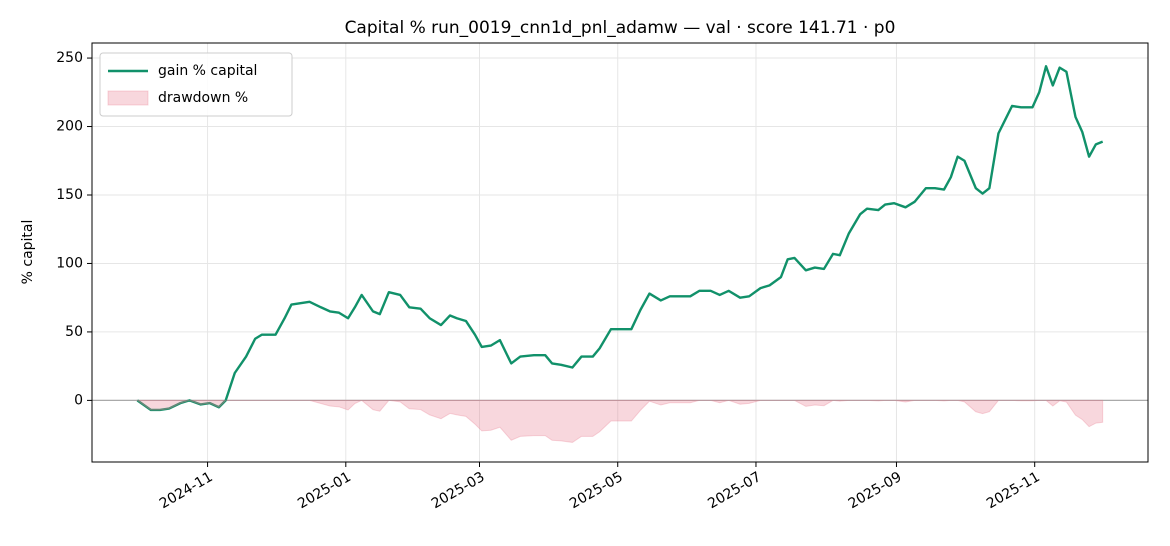 The height and width of the screenshot is (546, 1170). I want to click on legend-swatch, so click(128, 98).